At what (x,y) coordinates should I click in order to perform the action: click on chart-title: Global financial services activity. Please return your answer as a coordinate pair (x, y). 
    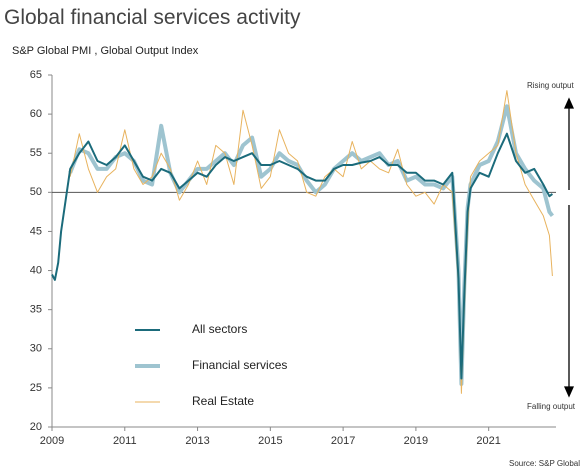
    Looking at the image, I should click on (152, 17).